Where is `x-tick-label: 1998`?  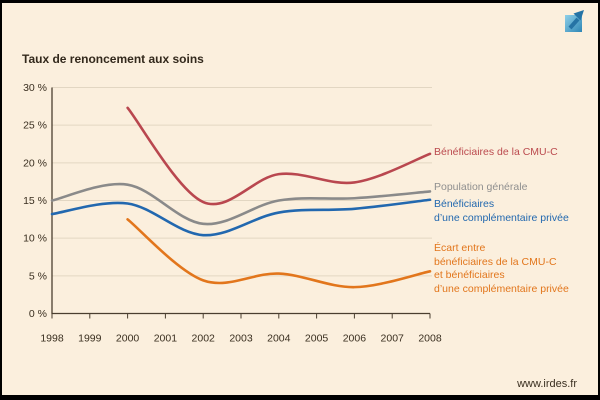
x-tick-label: 1998 is located at coordinates (52, 339).